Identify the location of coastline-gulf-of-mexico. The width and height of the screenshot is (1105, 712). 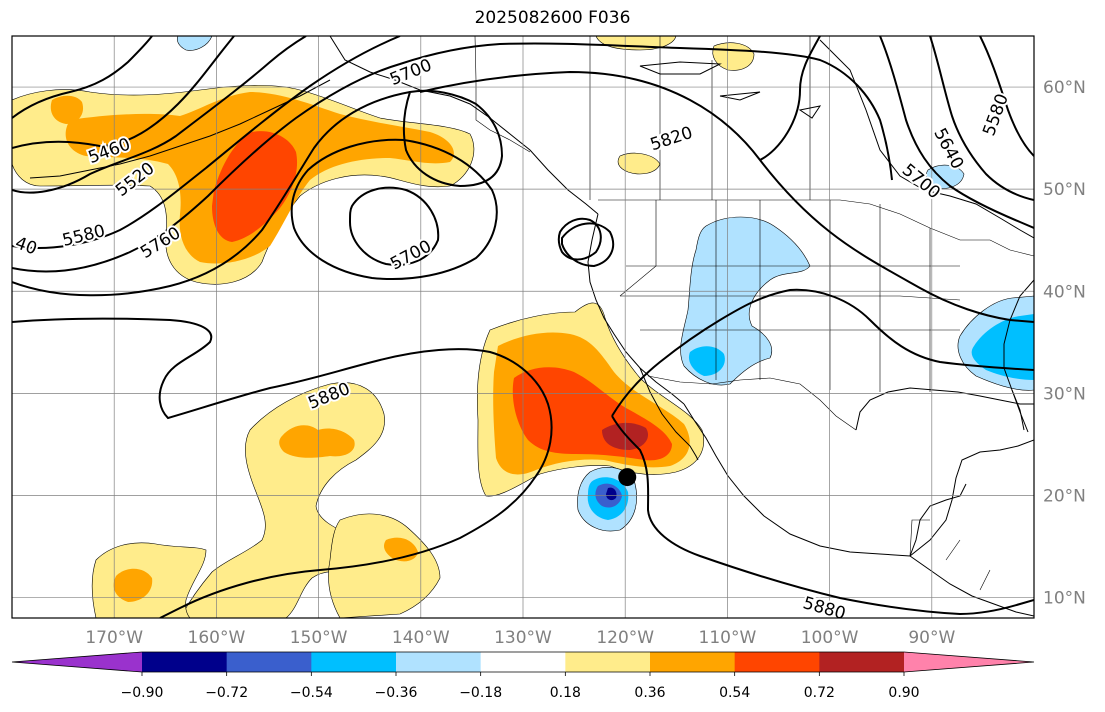
(971, 498).